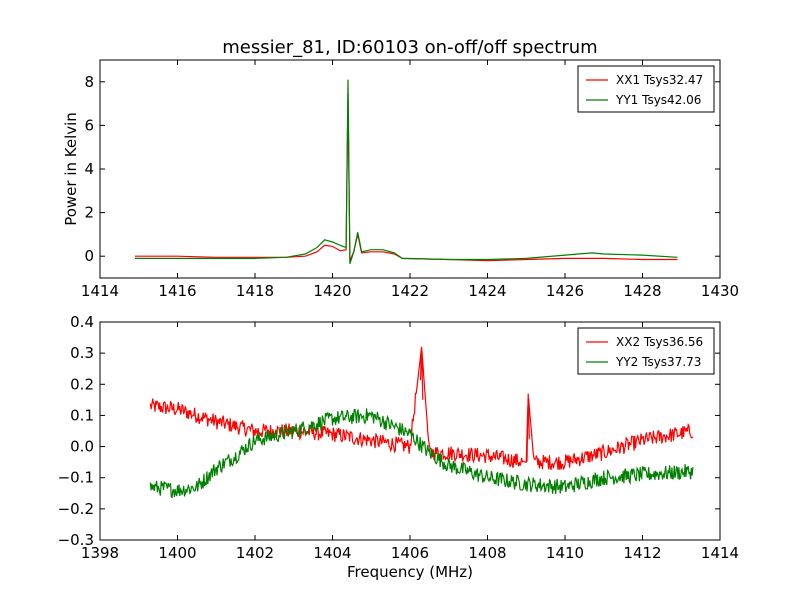 The width and height of the screenshot is (800, 600). What do you see at coordinates (487, 291) in the screenshot?
I see `x-tick-label: 1424` at bounding box center [487, 291].